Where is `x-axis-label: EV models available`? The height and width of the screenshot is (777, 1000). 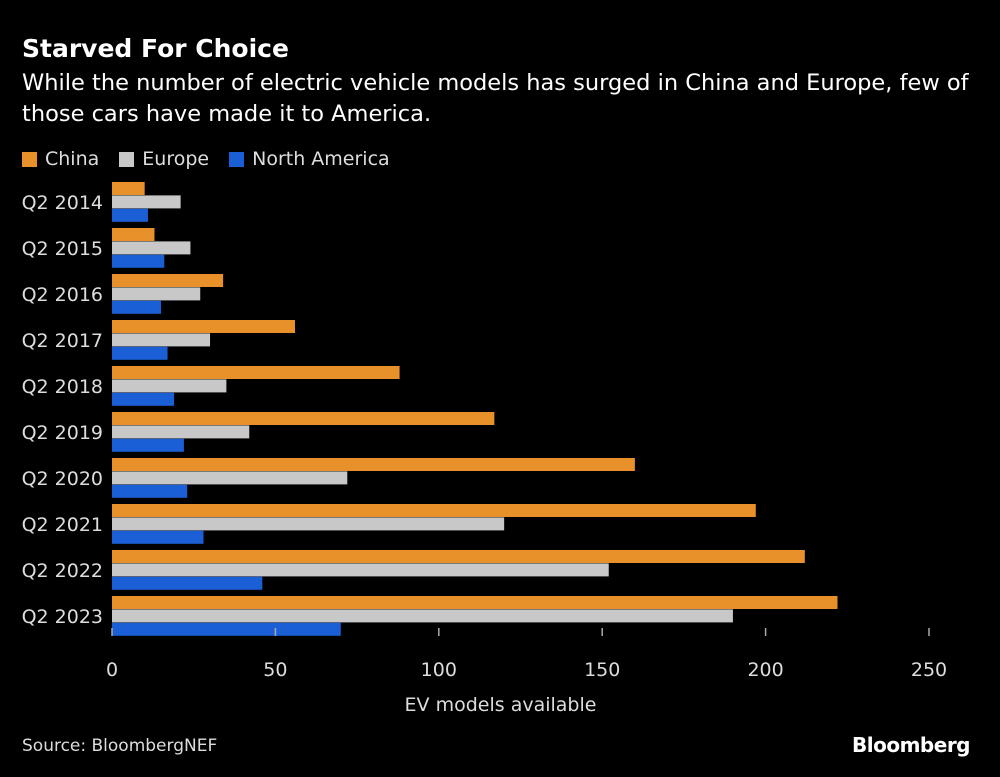 x-axis-label: EV models available is located at coordinates (501, 705).